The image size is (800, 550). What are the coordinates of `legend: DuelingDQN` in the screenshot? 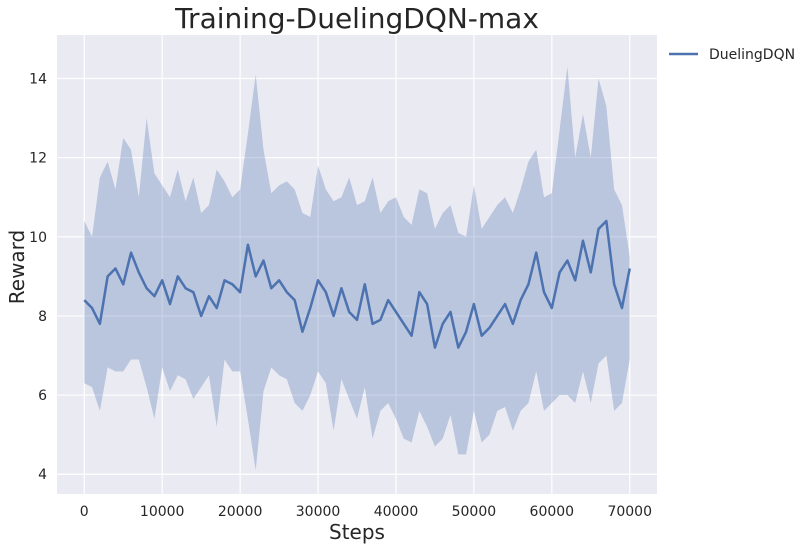 It's located at (732, 55).